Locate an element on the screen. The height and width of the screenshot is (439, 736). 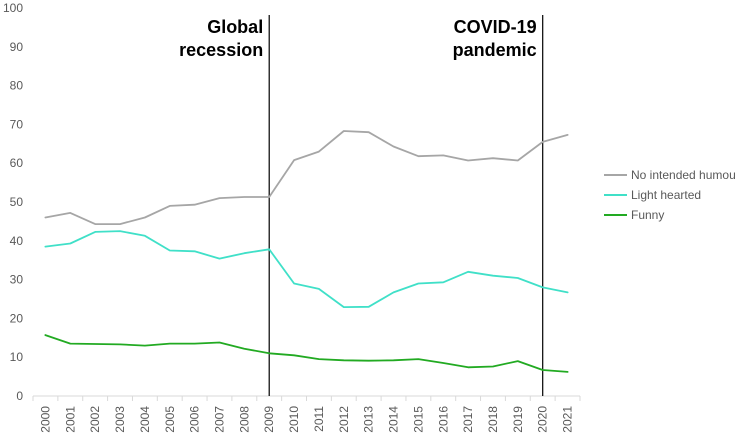
x-tick-label: 2012 is located at coordinates (344, 419).